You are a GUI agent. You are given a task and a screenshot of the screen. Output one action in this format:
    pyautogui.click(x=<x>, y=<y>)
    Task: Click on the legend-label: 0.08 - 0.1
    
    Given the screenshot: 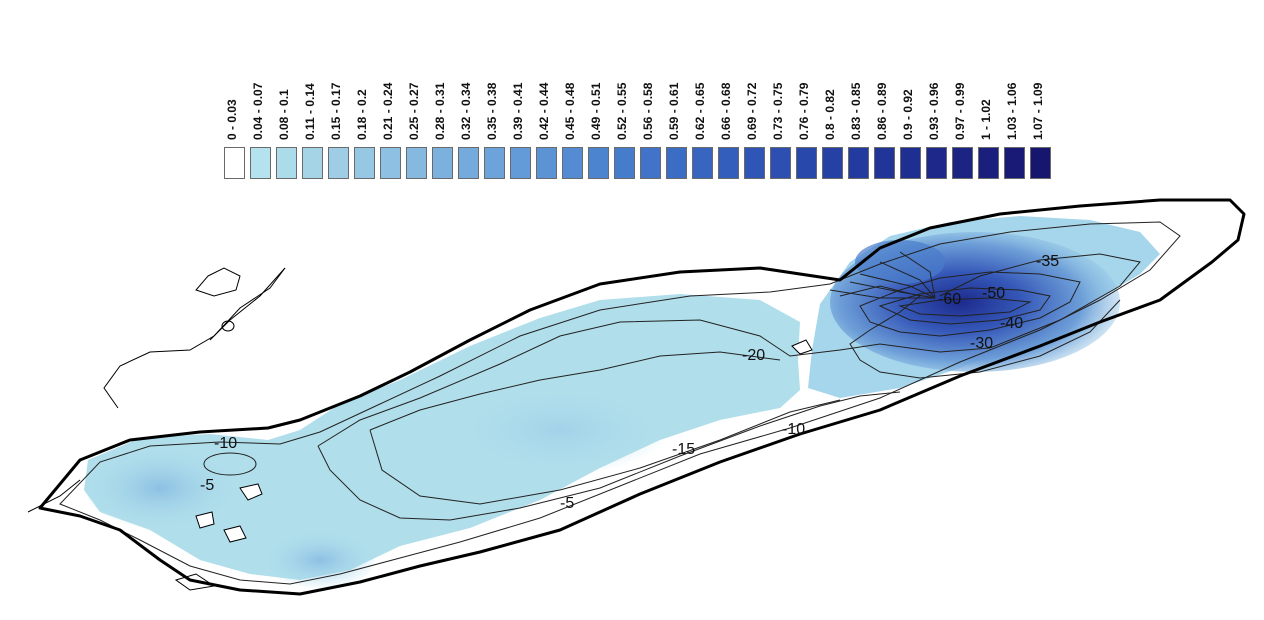 What is the action you would take?
    pyautogui.click(x=284, y=114)
    